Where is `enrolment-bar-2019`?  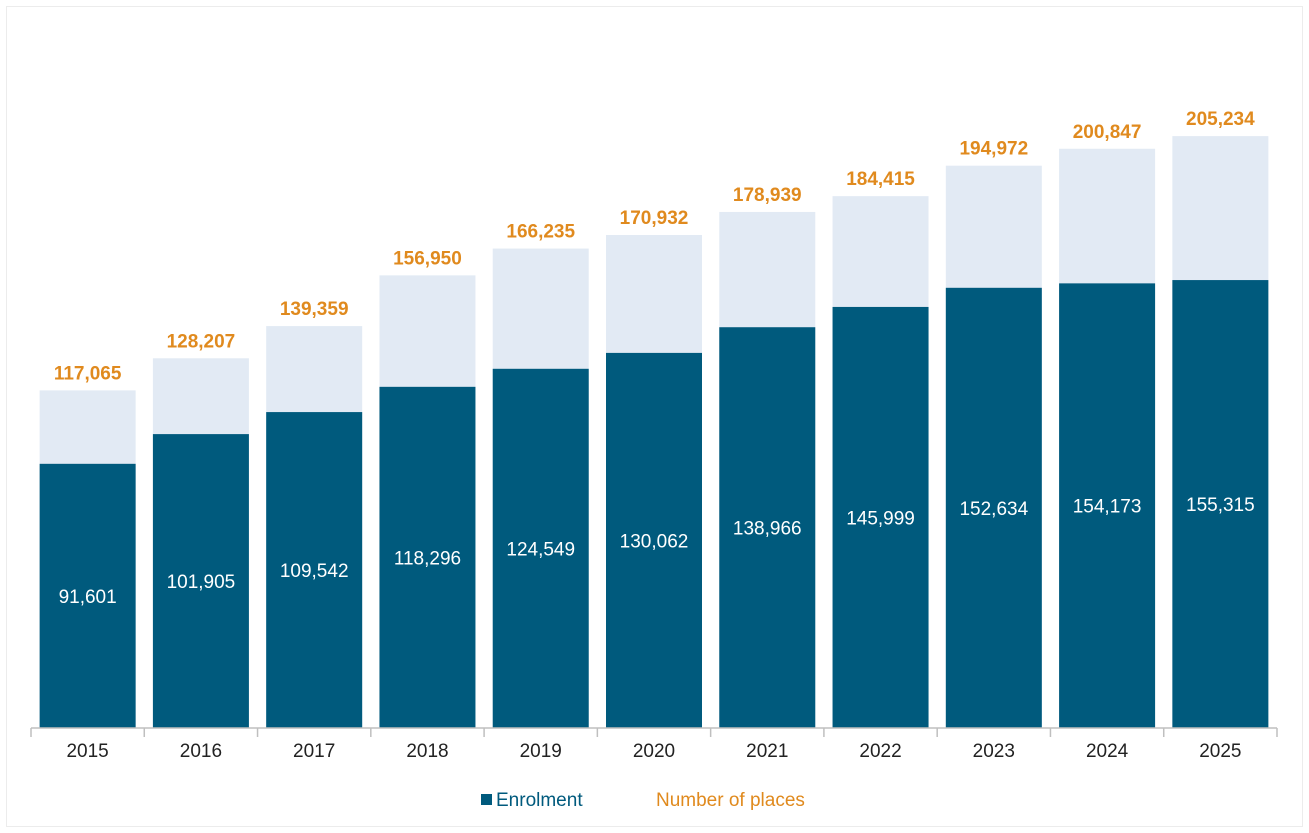 enrolment-bar-2019 is located at coordinates (540, 548).